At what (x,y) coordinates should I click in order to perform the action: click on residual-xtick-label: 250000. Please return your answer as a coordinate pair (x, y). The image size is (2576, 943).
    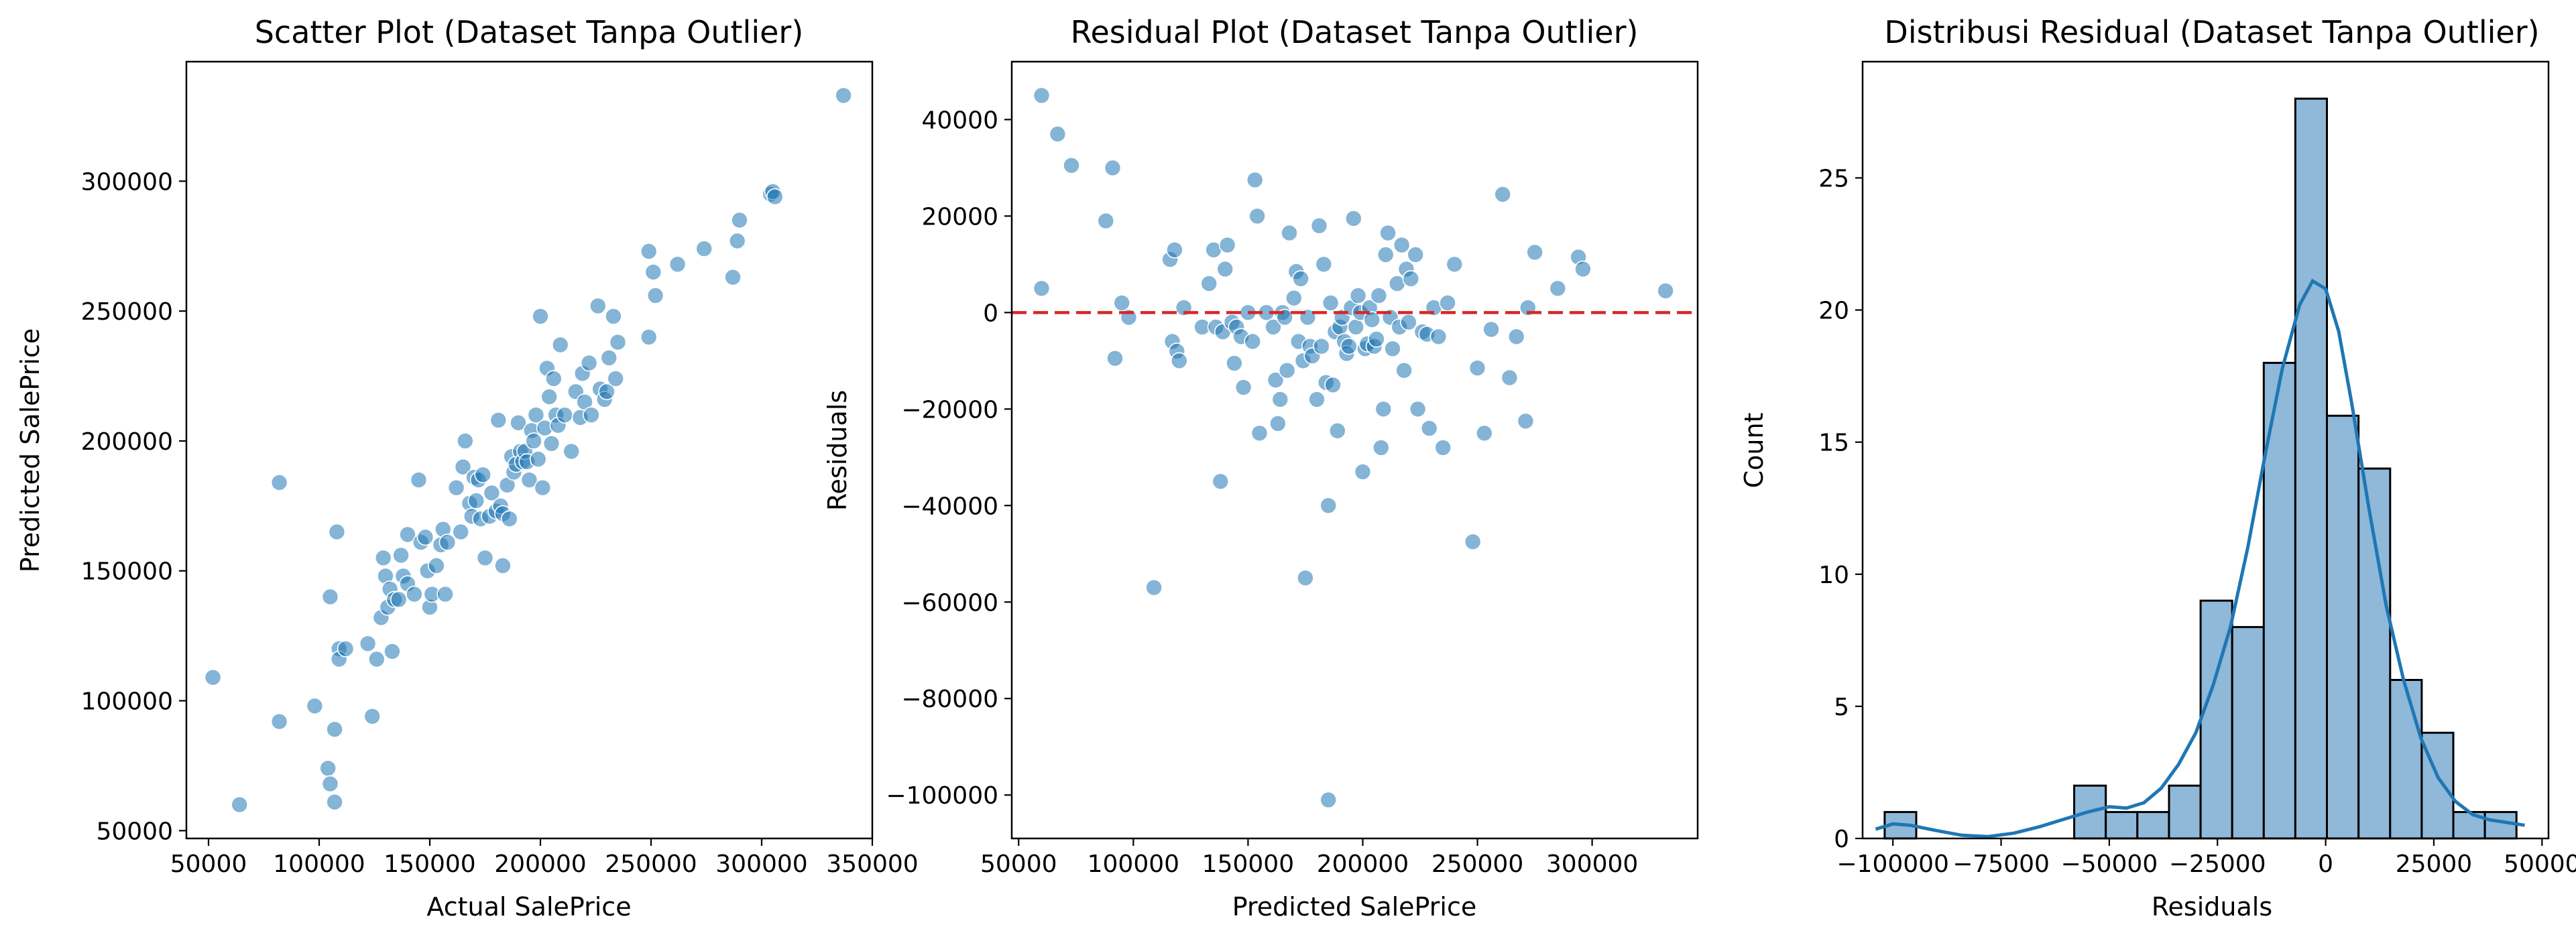
    Looking at the image, I should click on (1477, 864).